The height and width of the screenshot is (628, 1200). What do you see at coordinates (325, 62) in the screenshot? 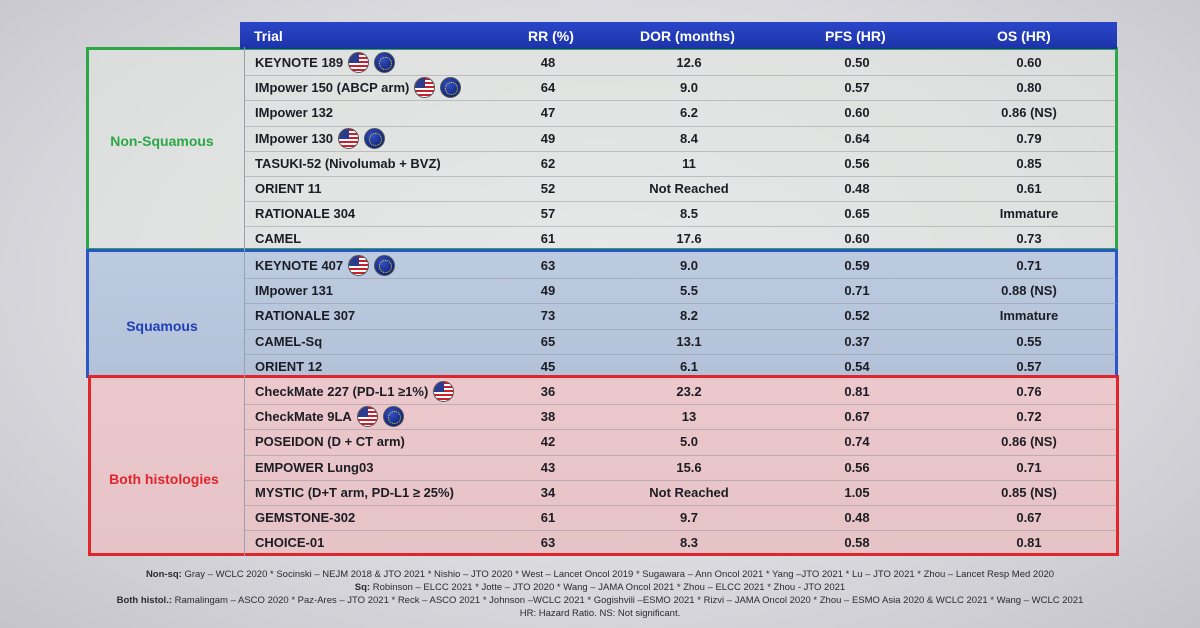
I see `trial-cell: KEYNOTE 189` at bounding box center [325, 62].